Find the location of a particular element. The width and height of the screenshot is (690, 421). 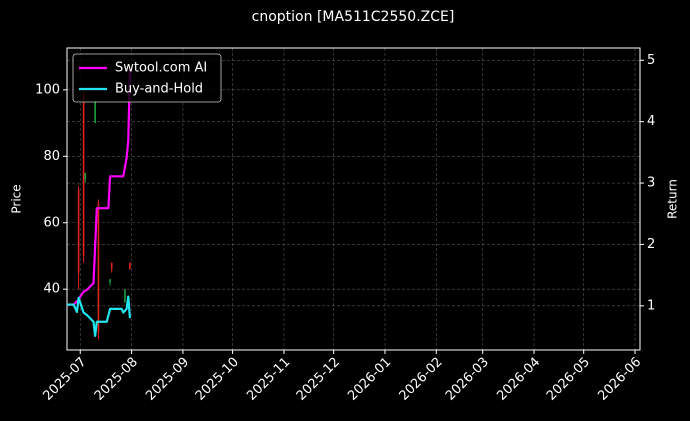

y2-tick-label: 1 is located at coordinates (651, 305).